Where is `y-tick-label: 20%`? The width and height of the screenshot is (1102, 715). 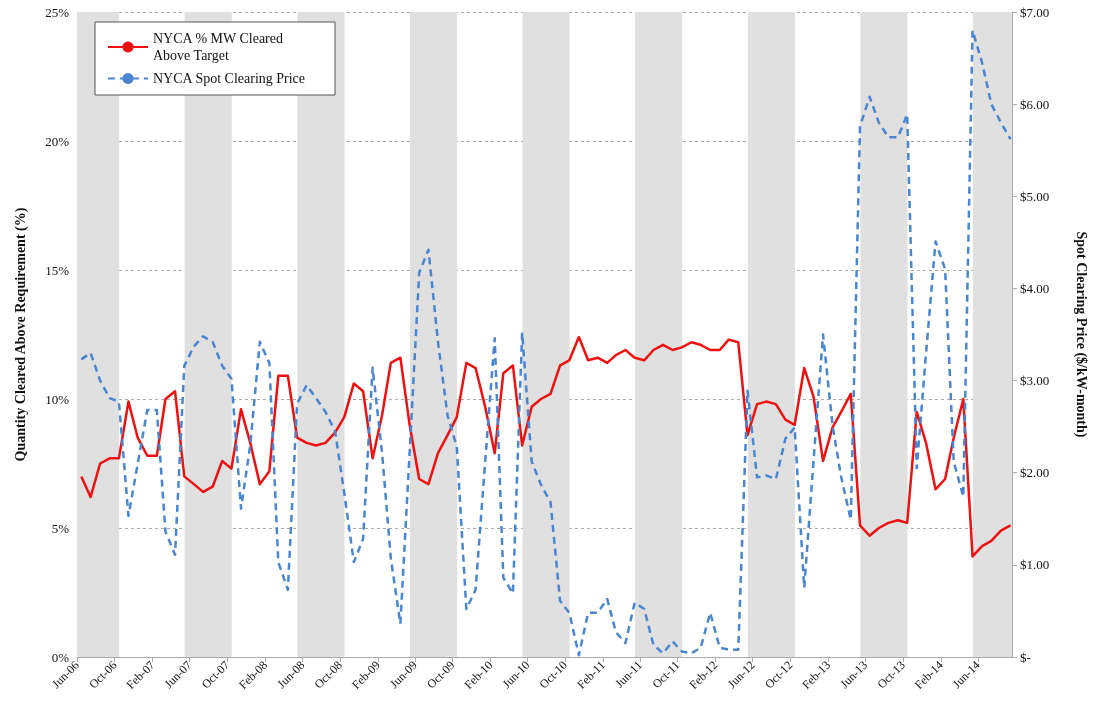 y-tick-label: 20% is located at coordinates (57, 141).